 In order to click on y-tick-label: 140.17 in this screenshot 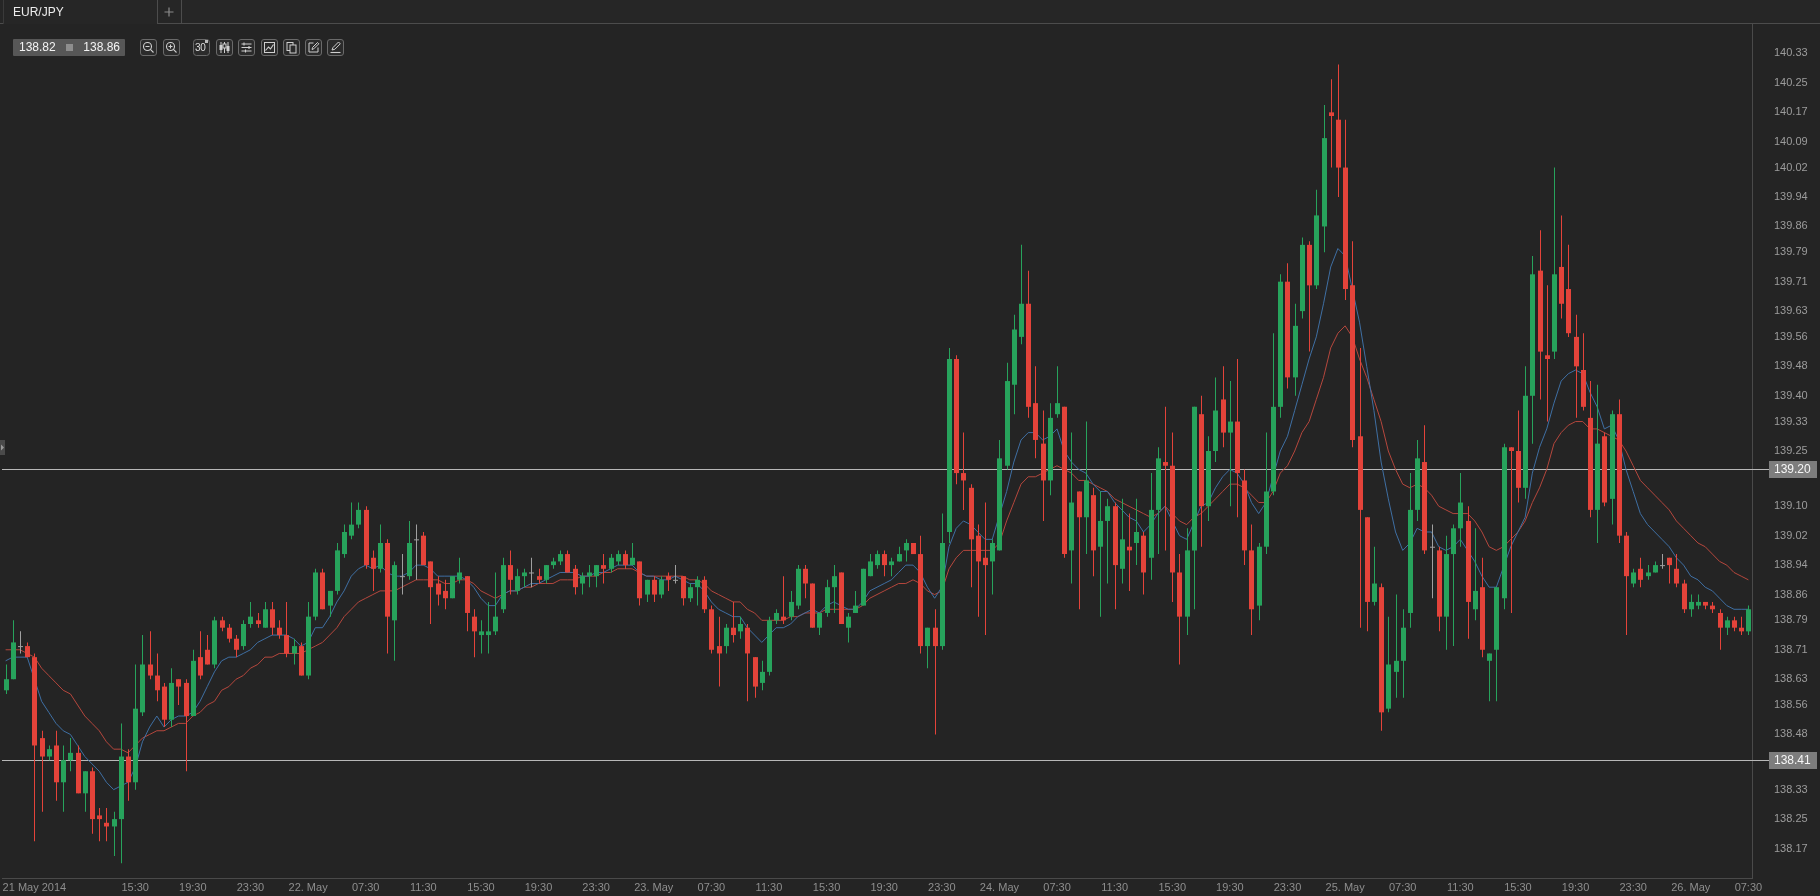, I will do `click(1791, 111)`.